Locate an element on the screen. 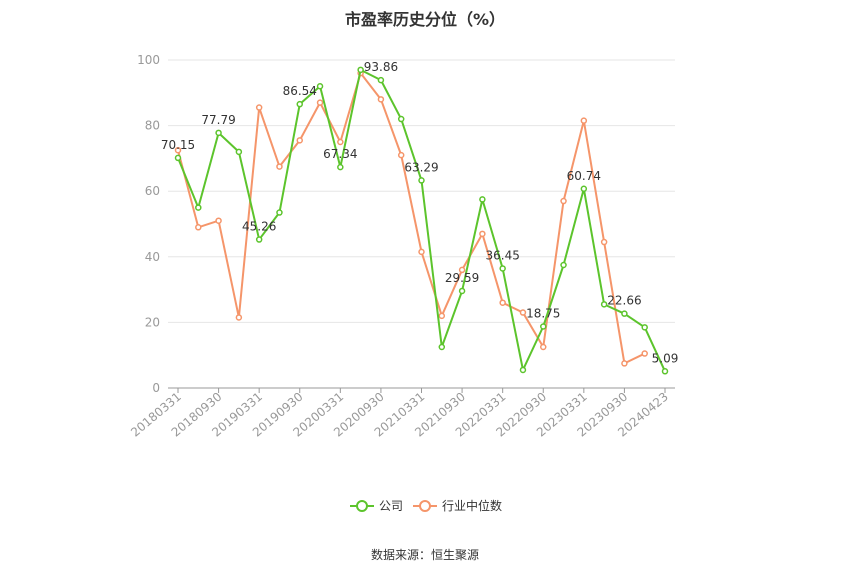  y-tick-label: 80 is located at coordinates (152, 126).